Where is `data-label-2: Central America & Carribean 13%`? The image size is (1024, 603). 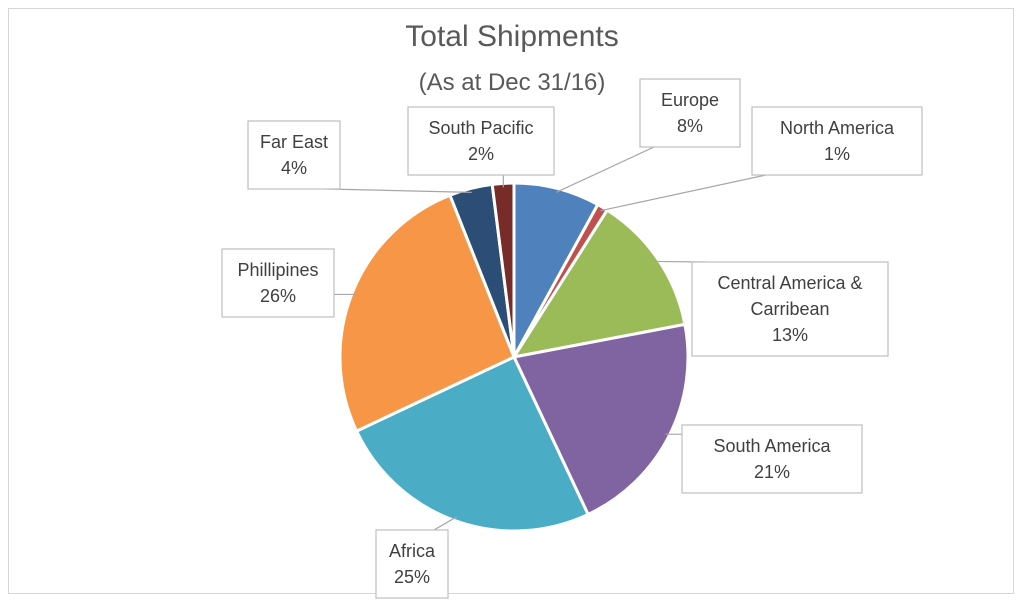
data-label-2: Central America & Carribean 13% is located at coordinates (790, 309).